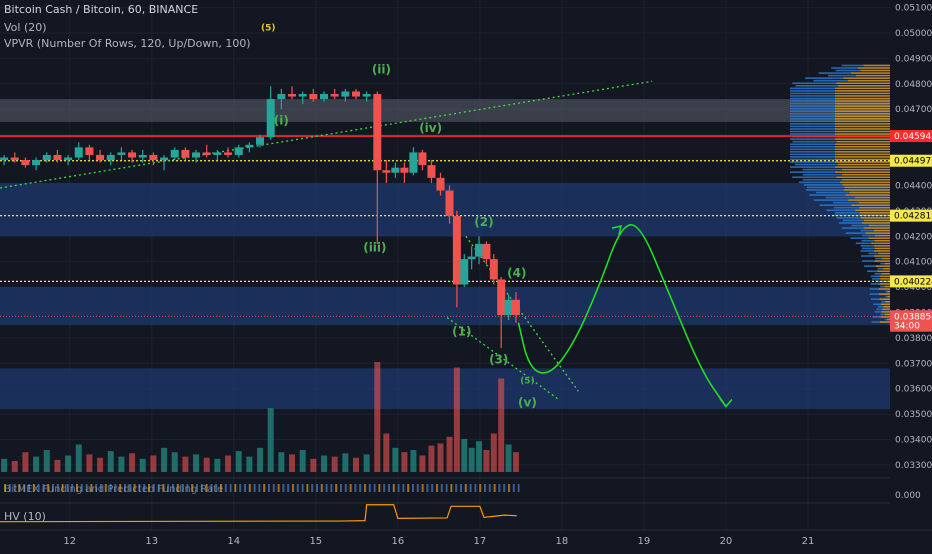  What do you see at coordinates (527, 402) in the screenshot?
I see `wave-label: (v)` at bounding box center [527, 402].